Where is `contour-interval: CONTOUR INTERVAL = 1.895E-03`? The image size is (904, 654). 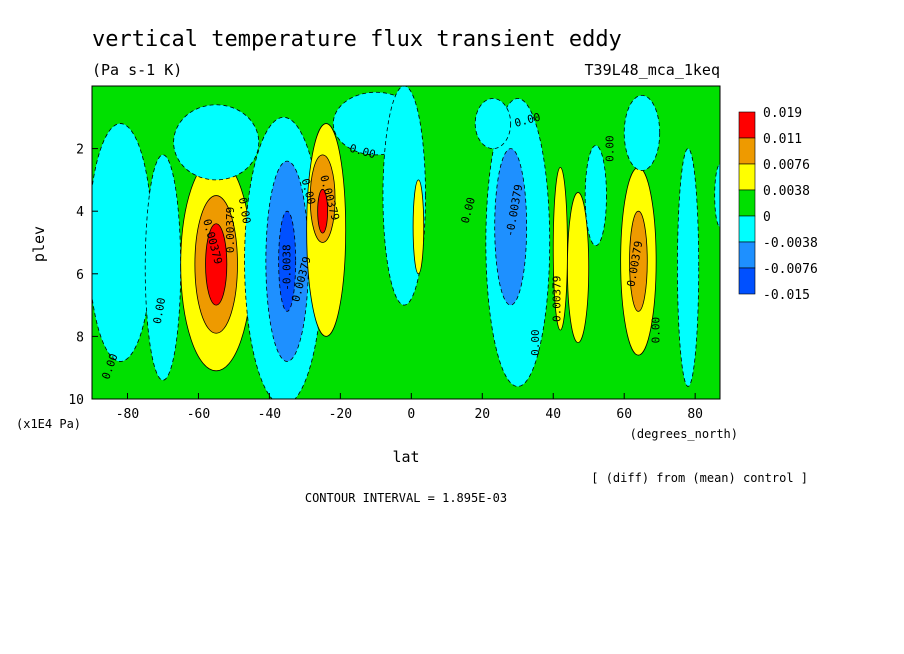
contour-interval: CONTOUR INTERVAL = 1.895E-03 is located at coordinates (406, 498).